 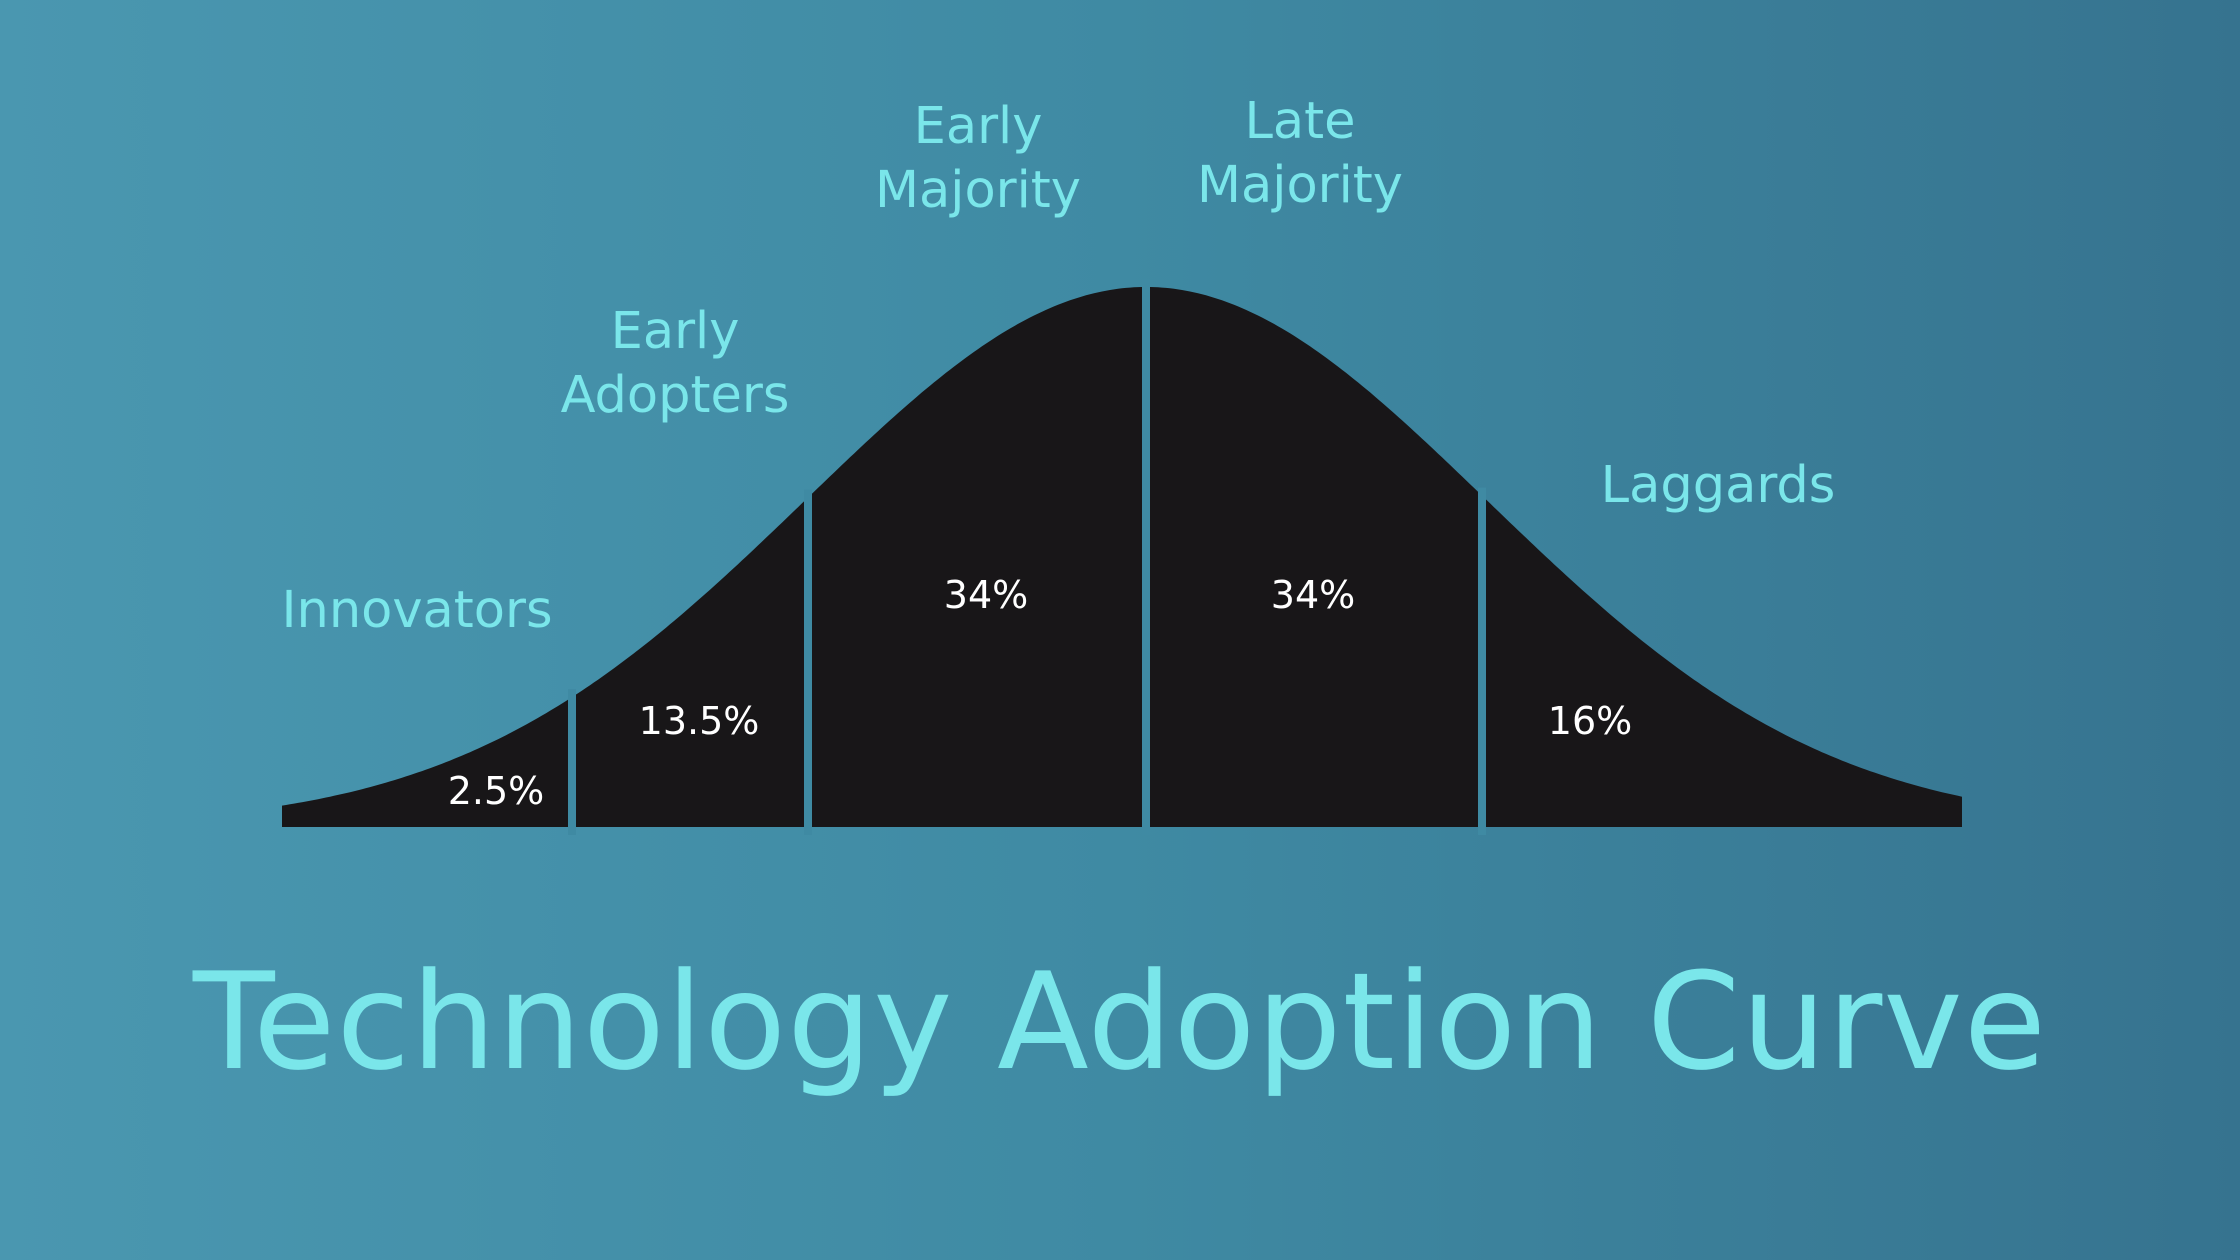 I want to click on percent-labels: 2.5% 13.5% 34% 34% 16%, so click(x=1040, y=693).